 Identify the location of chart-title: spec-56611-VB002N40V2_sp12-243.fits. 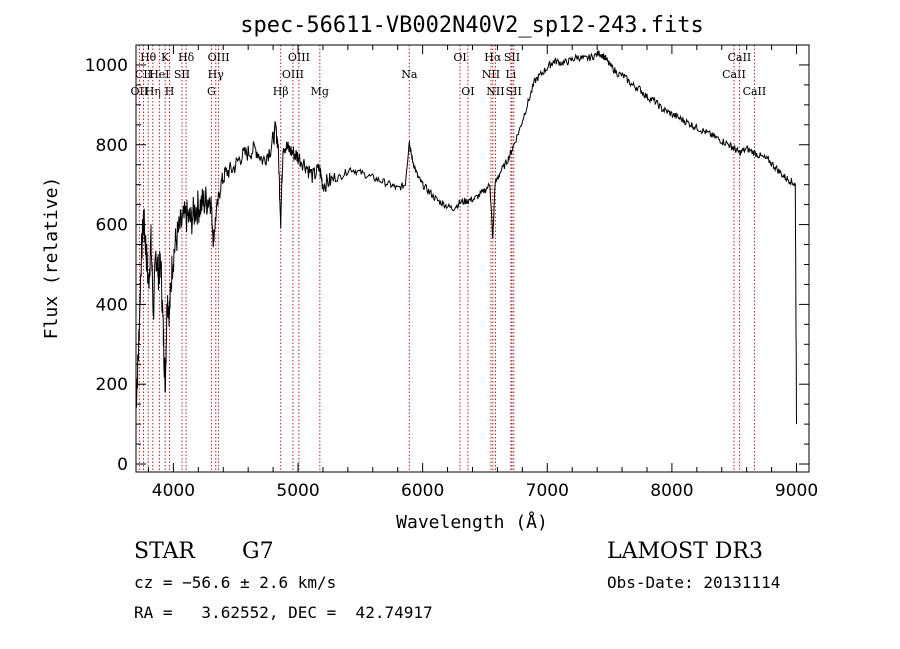
(472, 25).